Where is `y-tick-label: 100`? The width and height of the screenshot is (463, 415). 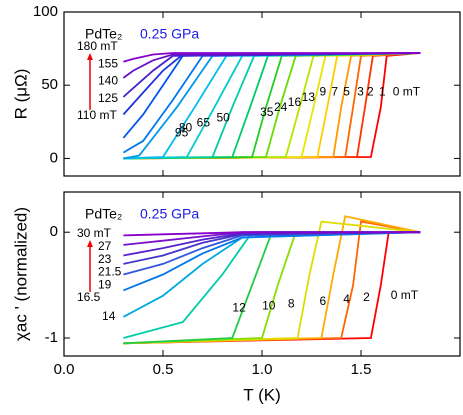
y-tick-label: 100 is located at coordinates (45, 11).